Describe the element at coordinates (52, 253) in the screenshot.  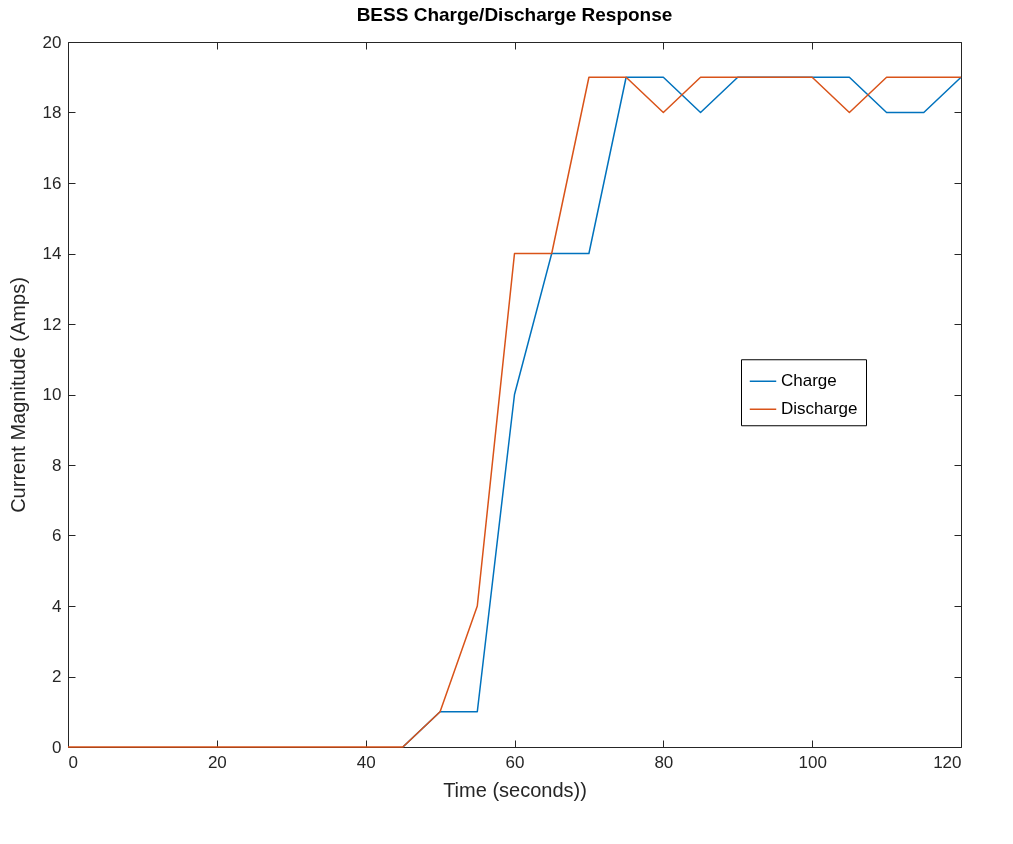
I see `y-tick-label: 14` at that location.